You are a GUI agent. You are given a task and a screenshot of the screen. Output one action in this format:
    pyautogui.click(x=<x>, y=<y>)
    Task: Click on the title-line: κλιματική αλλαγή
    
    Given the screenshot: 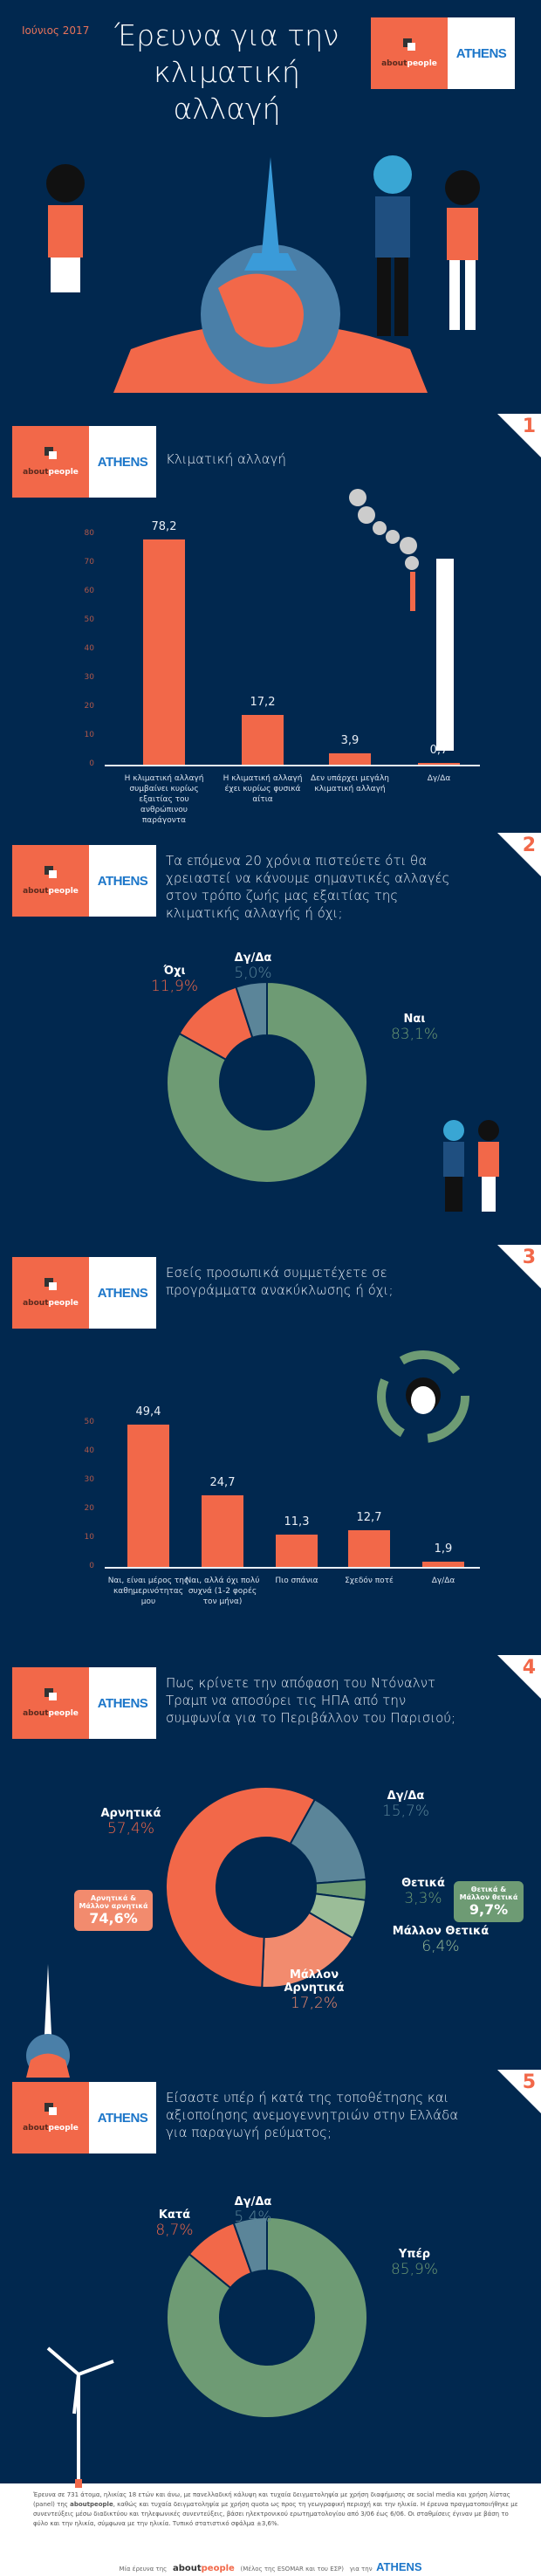 What is the action you would take?
    pyautogui.click(x=227, y=90)
    